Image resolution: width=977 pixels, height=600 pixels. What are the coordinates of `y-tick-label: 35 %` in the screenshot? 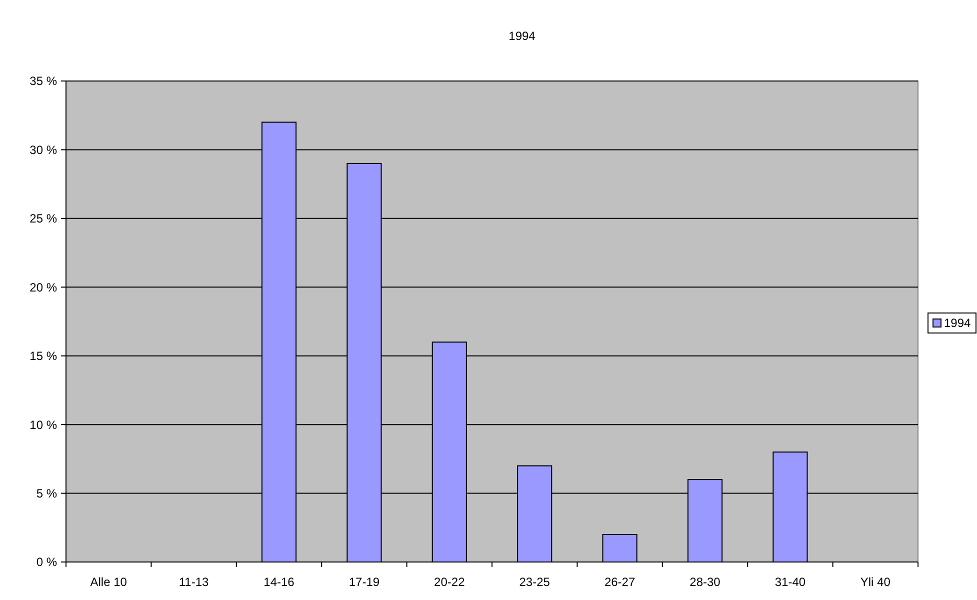 It's located at (44, 81).